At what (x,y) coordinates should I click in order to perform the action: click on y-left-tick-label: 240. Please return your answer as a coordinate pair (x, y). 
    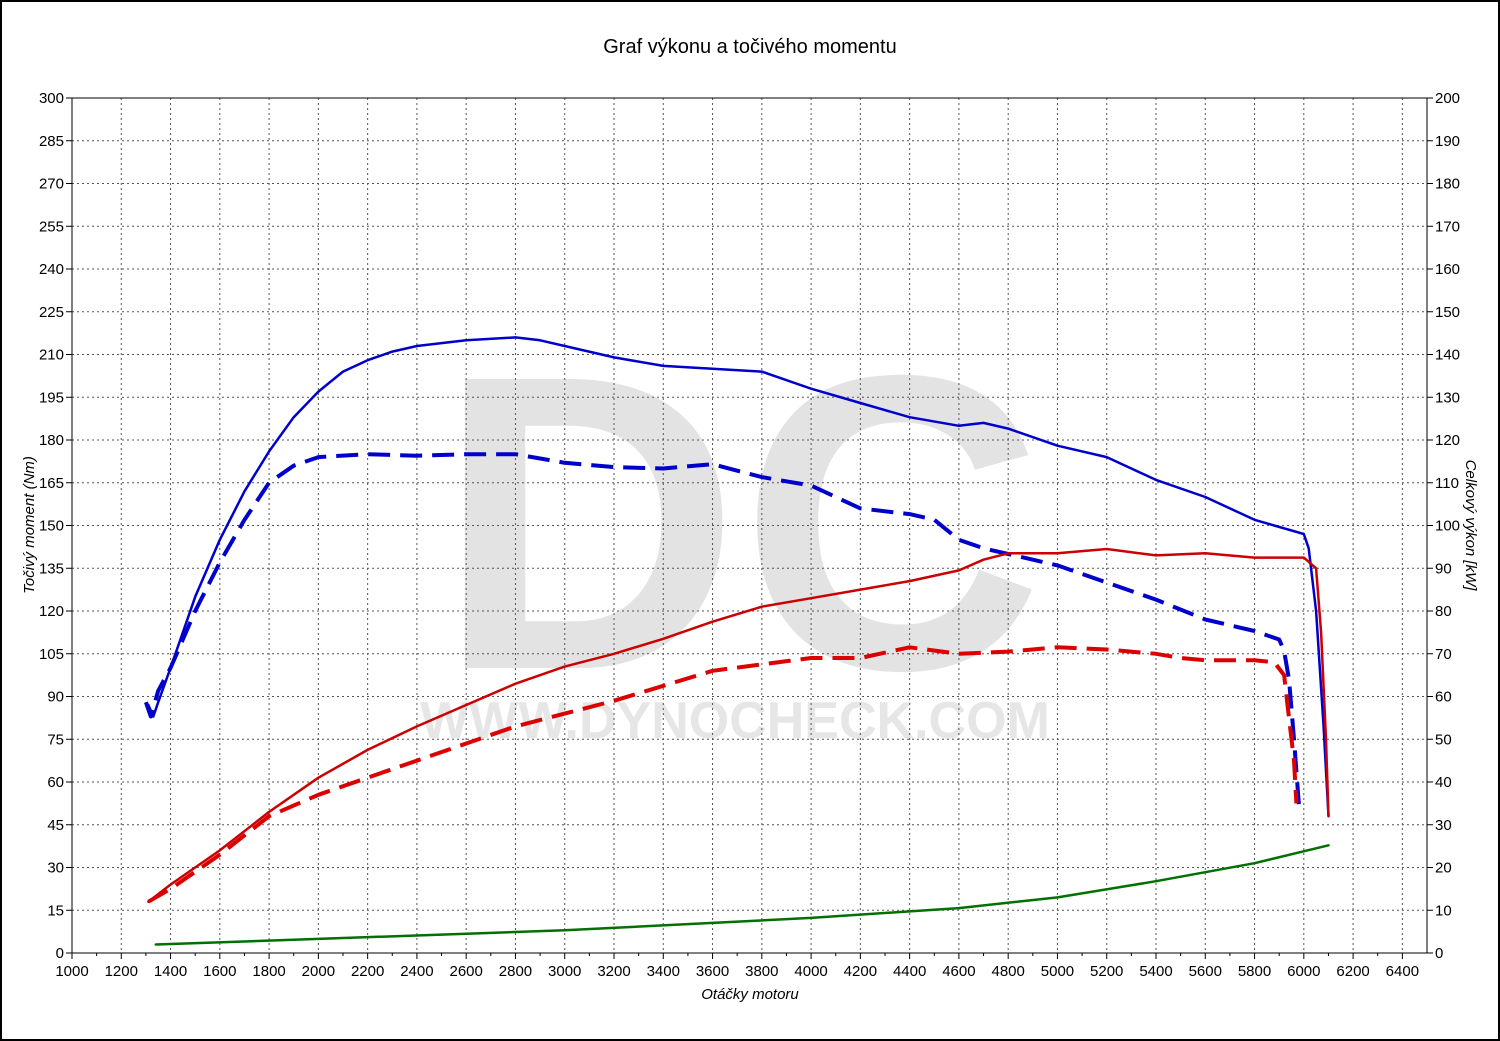
    Looking at the image, I should click on (51, 269).